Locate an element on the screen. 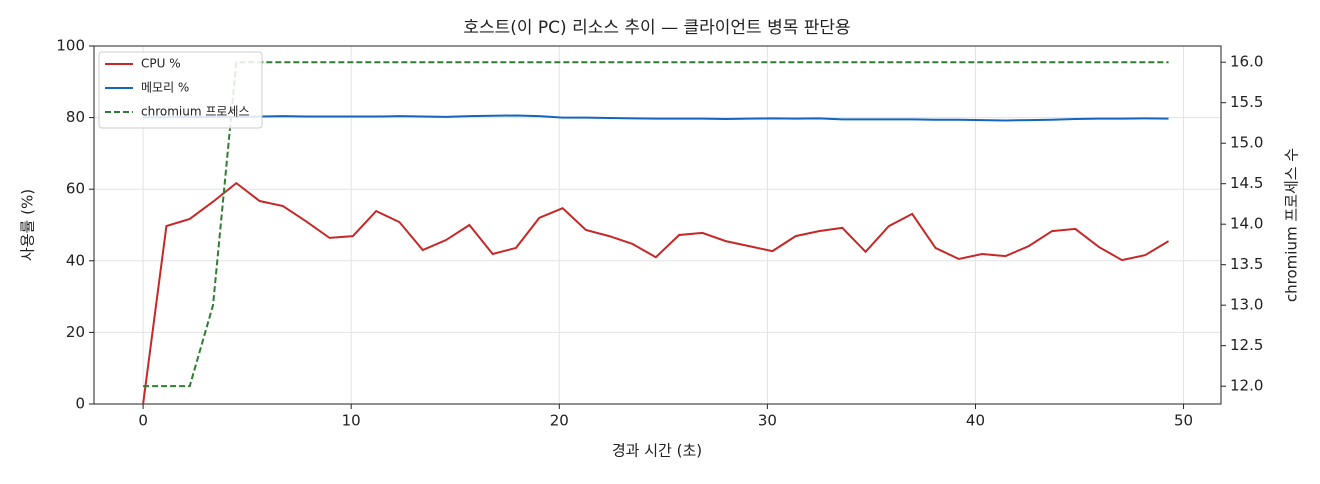 Image resolution: width=1320 pixels, height=484 pixels. y2-tick-label: 12.0 is located at coordinates (1246, 386).